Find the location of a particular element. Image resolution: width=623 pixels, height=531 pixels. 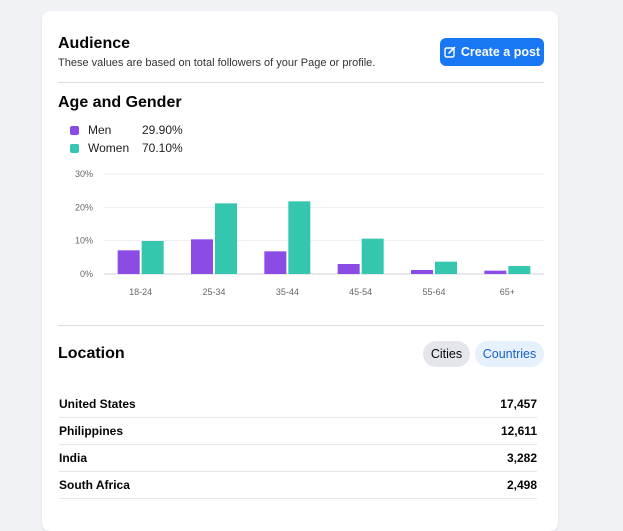

y-tick-label: 0% is located at coordinates (86, 274).